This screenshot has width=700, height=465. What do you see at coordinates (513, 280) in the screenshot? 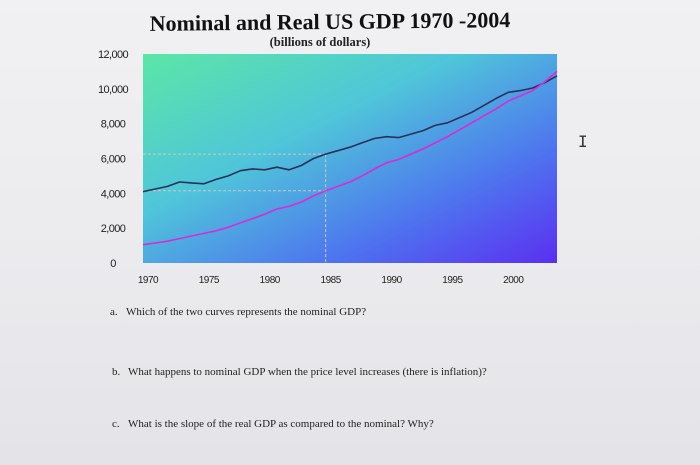
I see `x-tick-label-6: 2000` at bounding box center [513, 280].